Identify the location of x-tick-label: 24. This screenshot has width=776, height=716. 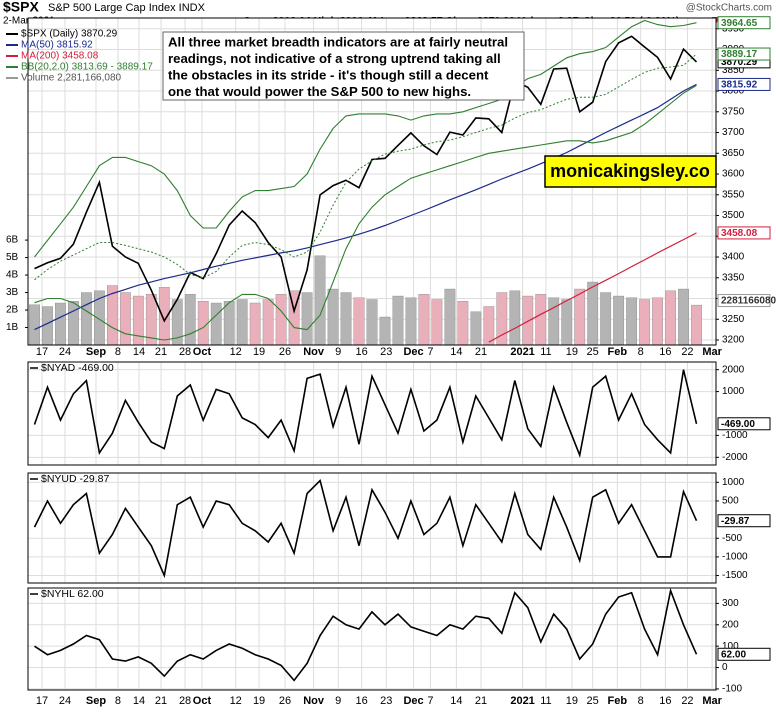
(65, 701).